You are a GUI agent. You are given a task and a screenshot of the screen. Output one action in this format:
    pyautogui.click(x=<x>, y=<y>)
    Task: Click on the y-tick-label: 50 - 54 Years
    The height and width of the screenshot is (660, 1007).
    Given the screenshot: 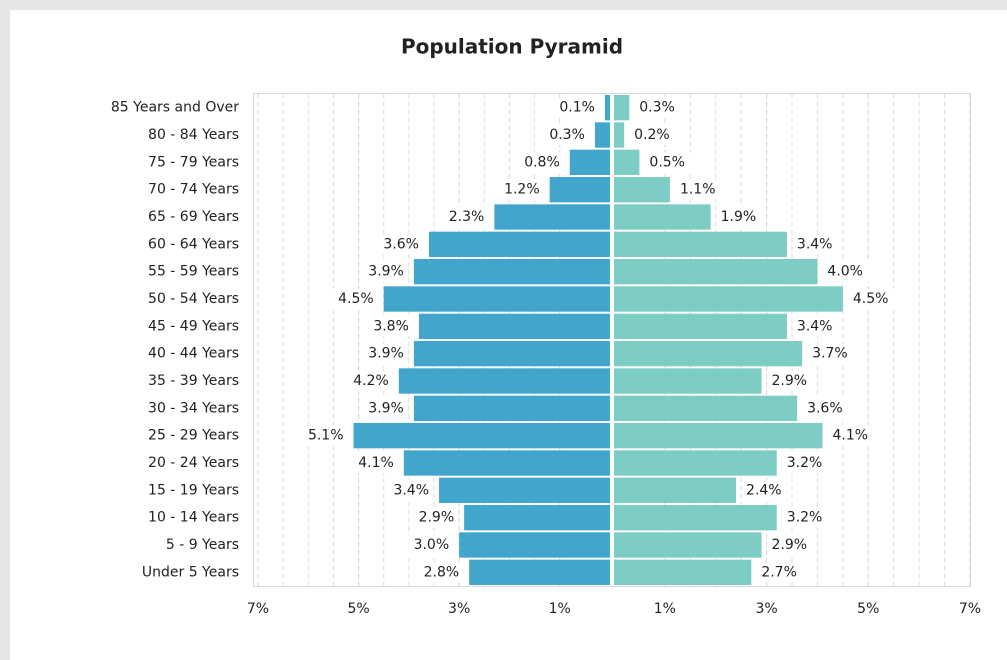 What is the action you would take?
    pyautogui.click(x=193, y=299)
    